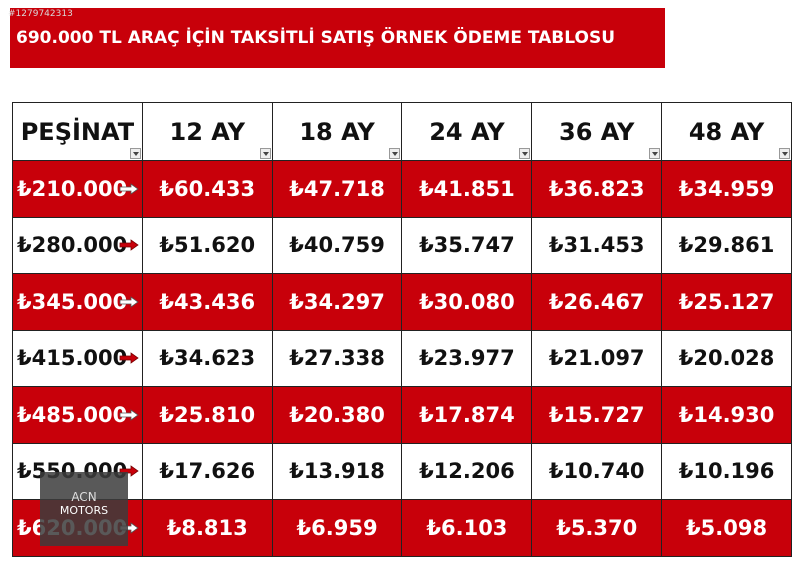 This screenshot has width=800, height=562. I want to click on installment-cell: ₺8.813, so click(207, 528).